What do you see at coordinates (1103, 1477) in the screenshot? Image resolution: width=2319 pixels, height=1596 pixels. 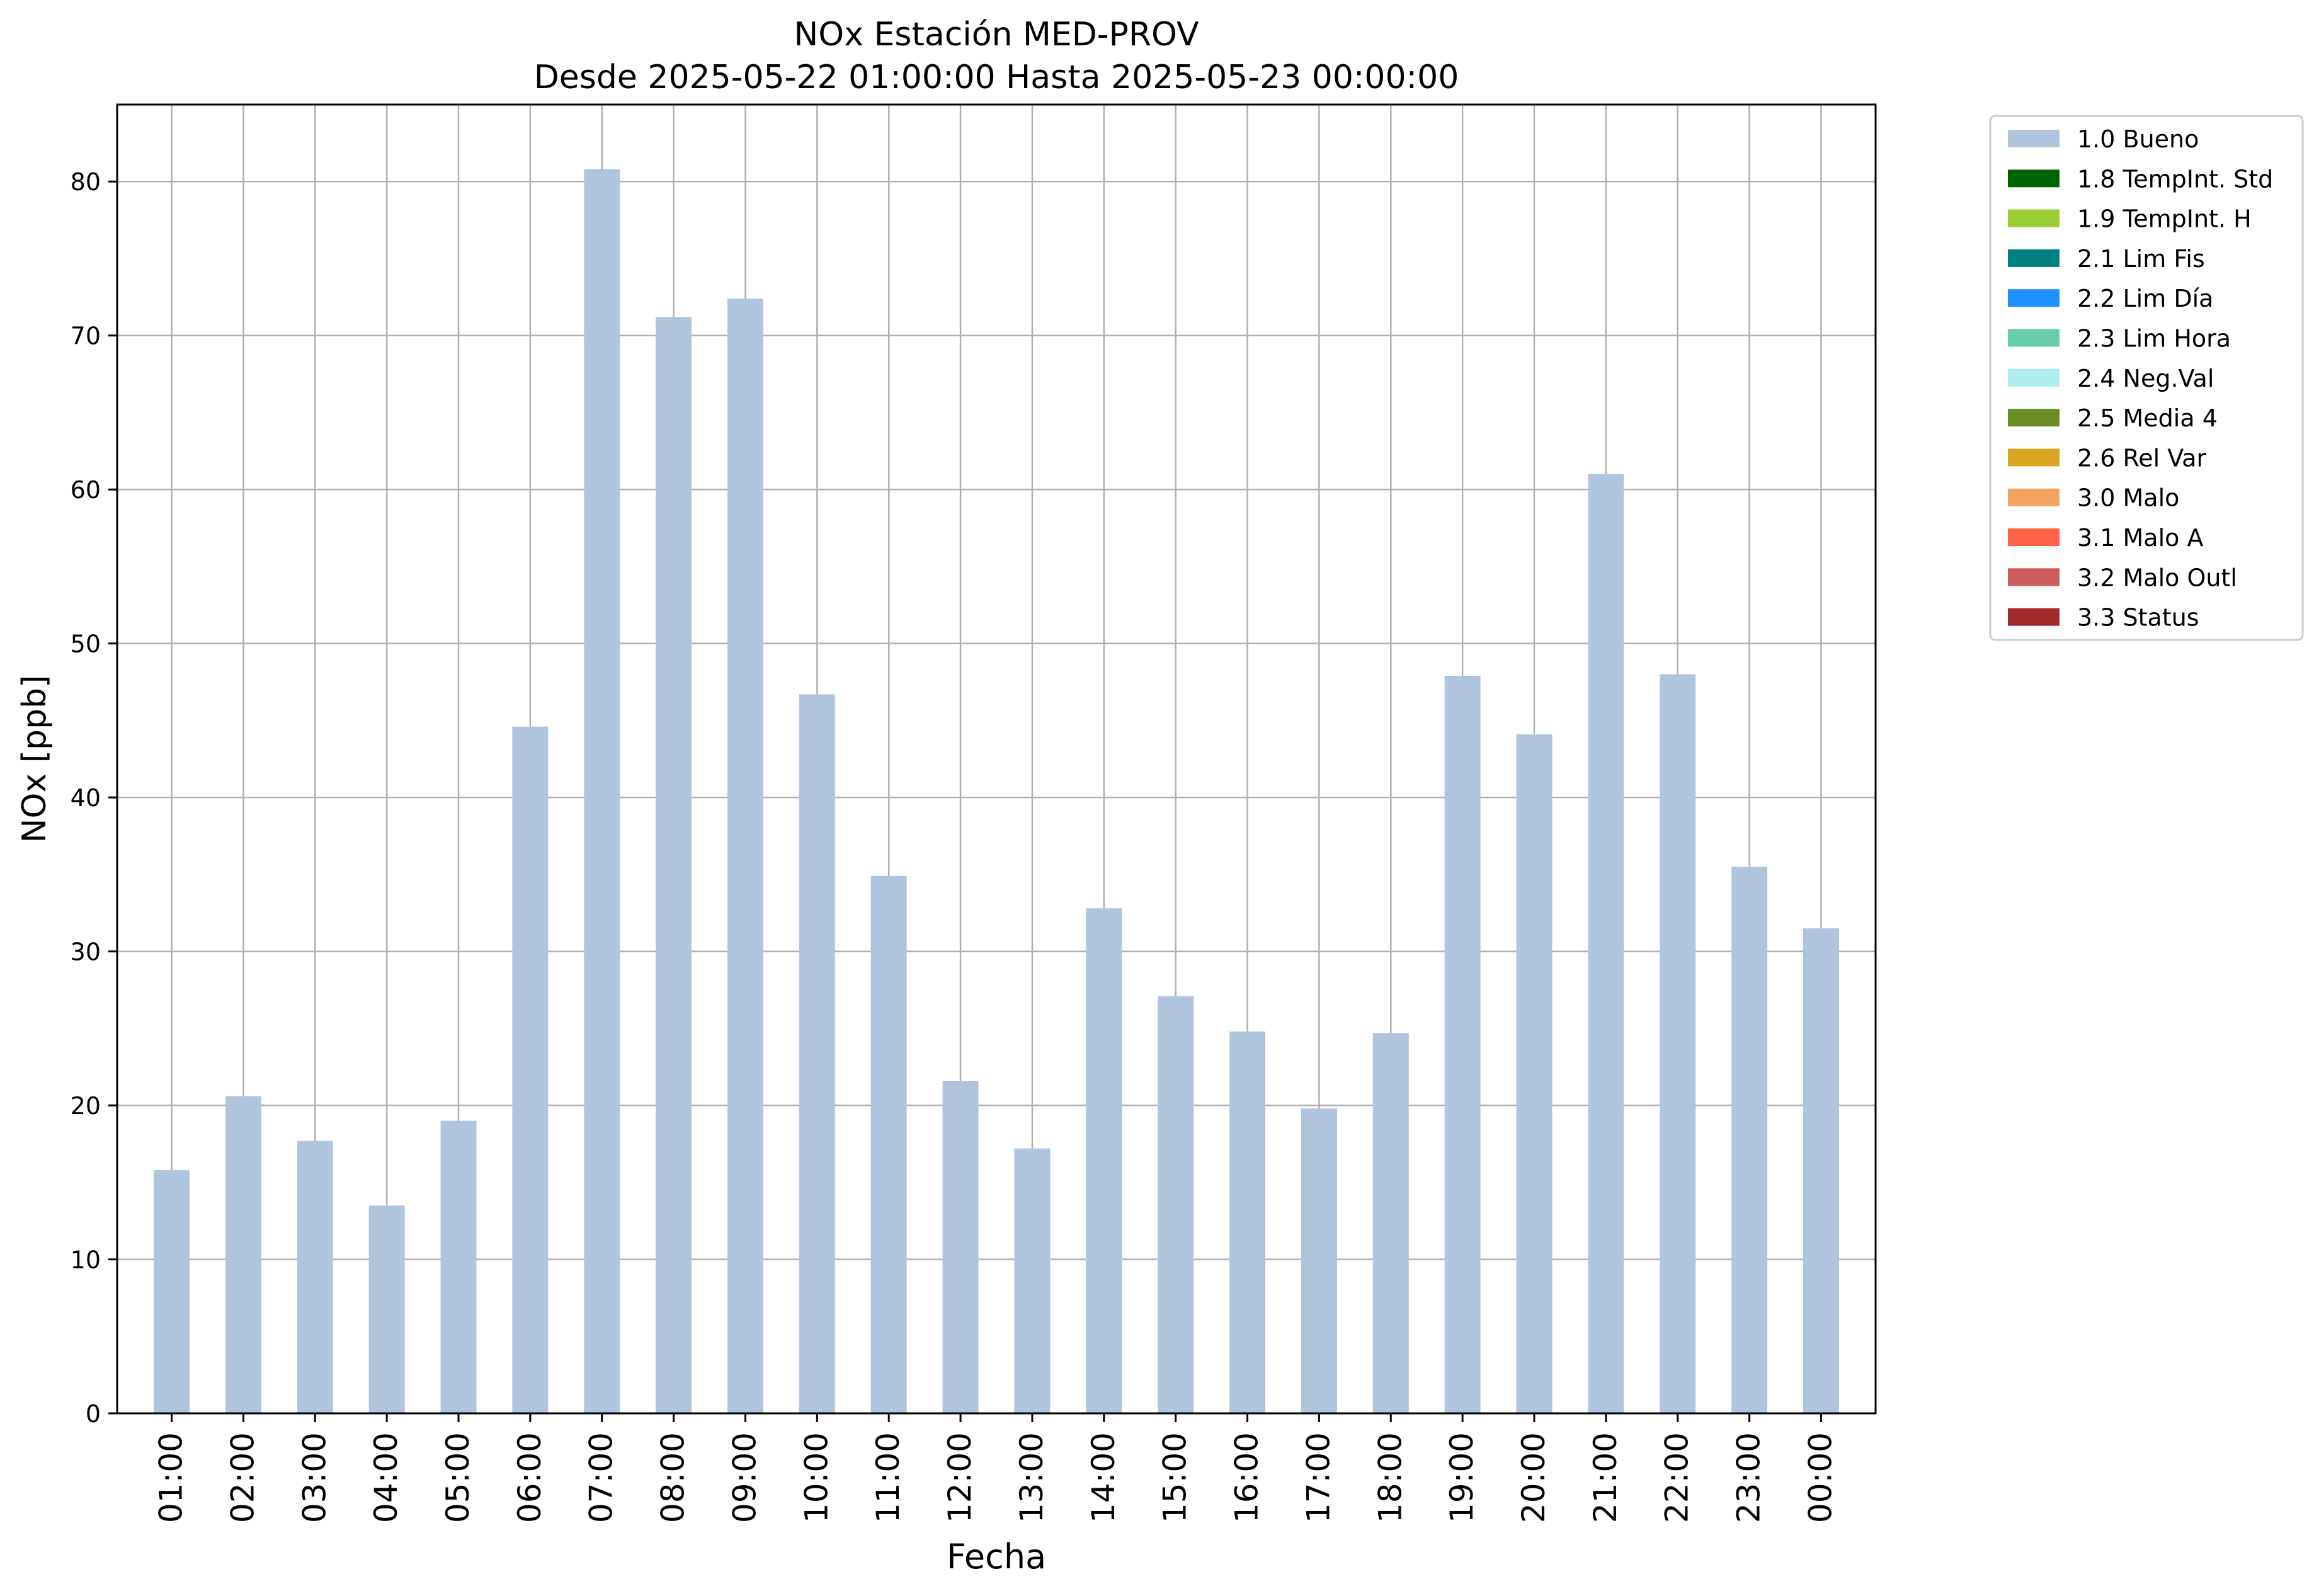 I see `x-tick-label: 14:00` at bounding box center [1103, 1477].